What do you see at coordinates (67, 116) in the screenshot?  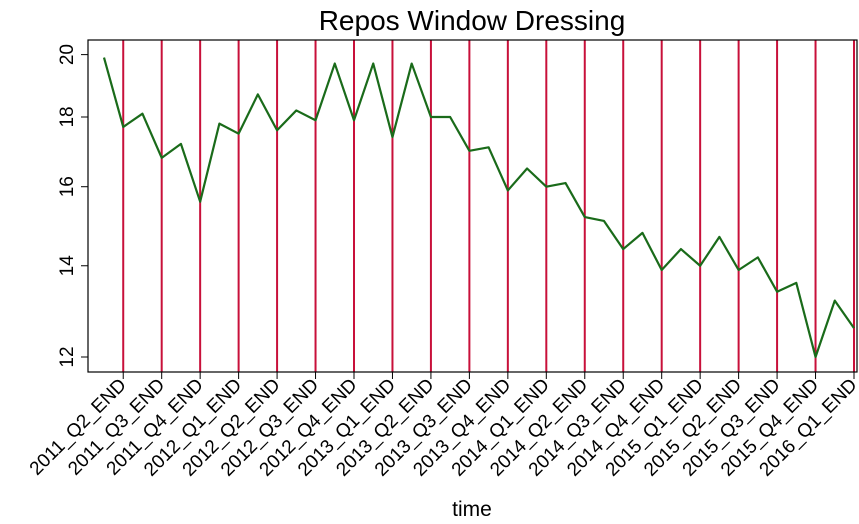 I see `y-tick-label: 18` at bounding box center [67, 116].